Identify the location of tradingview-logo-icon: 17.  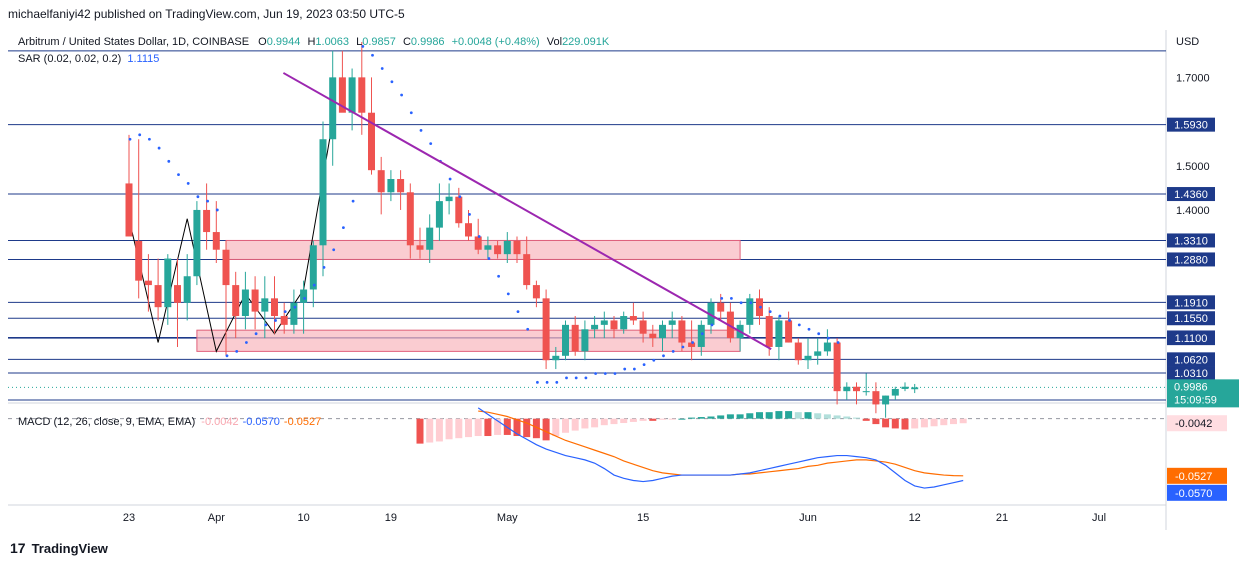
(18, 548).